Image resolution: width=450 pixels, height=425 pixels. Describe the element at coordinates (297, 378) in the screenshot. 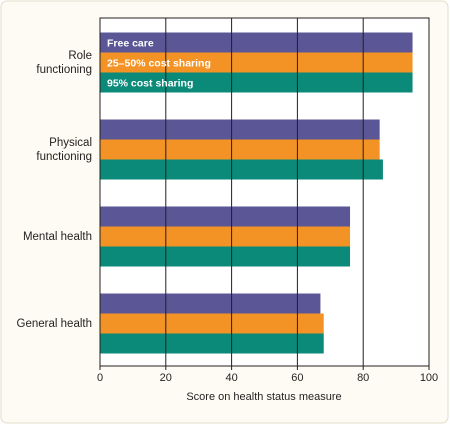

I see `x-tick-label: 60` at that location.